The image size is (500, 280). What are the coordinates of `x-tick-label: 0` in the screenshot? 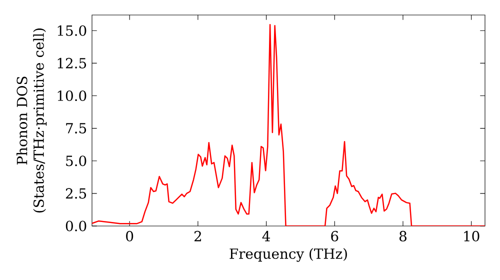 It's located at (130, 236).